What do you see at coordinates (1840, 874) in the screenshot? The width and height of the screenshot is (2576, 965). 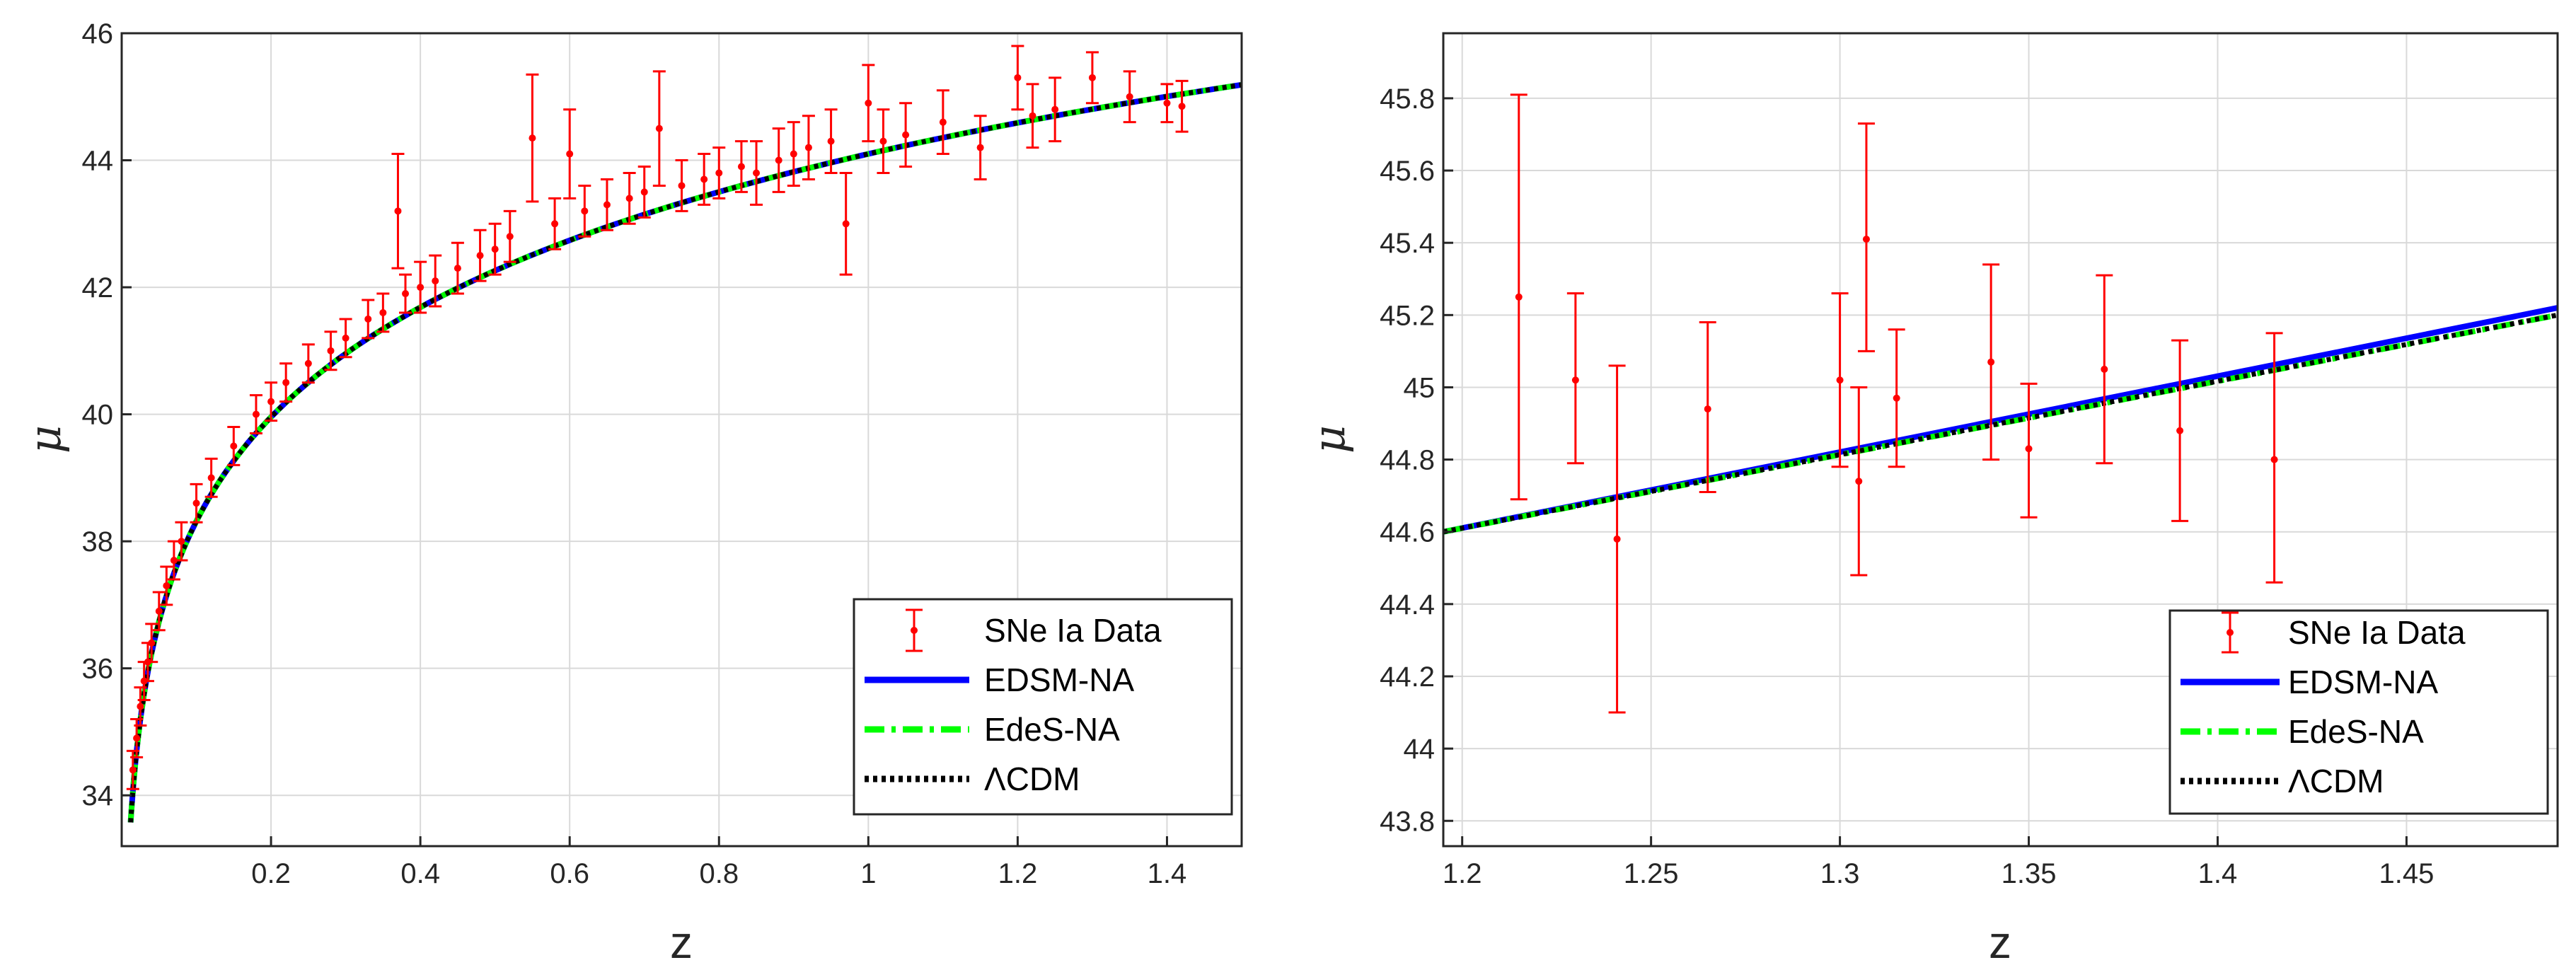 I see `right-x-tick-label: 1.3` at bounding box center [1840, 874].